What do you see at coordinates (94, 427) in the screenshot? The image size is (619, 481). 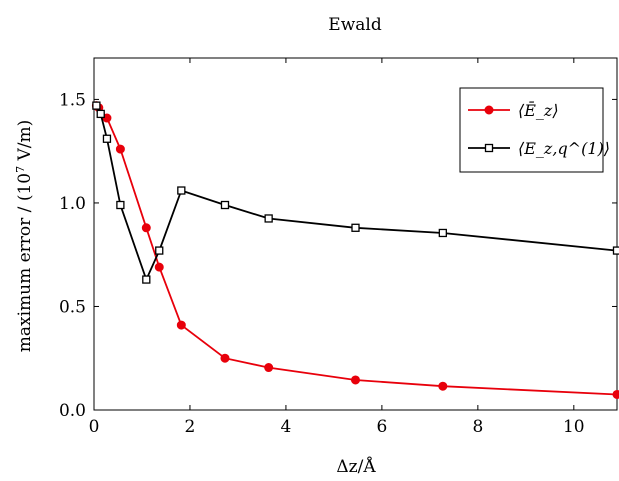 I see `x-tick-label: 0` at bounding box center [94, 427].